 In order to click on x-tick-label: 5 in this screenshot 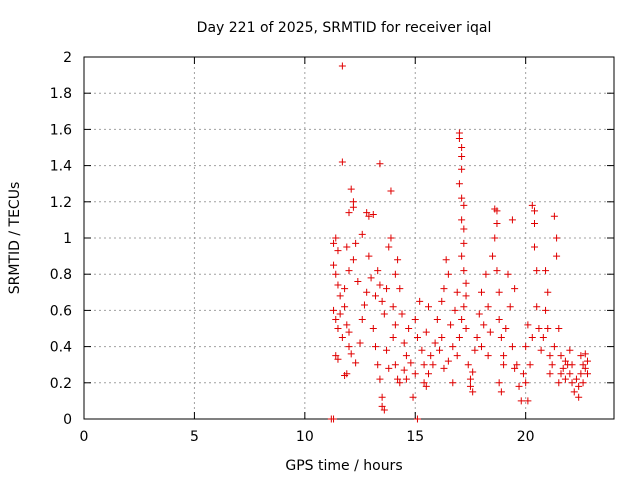, I will do `click(194, 437)`.